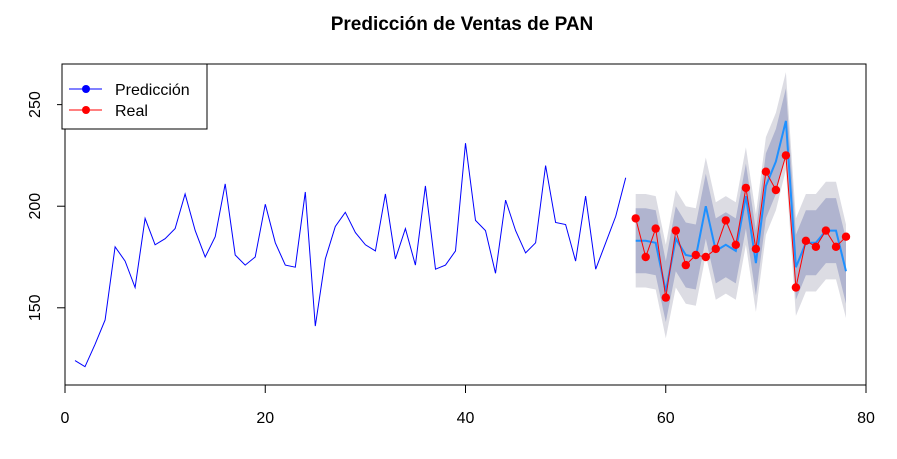  What do you see at coordinates (466, 418) in the screenshot?
I see `x-tick-label: 40` at bounding box center [466, 418].